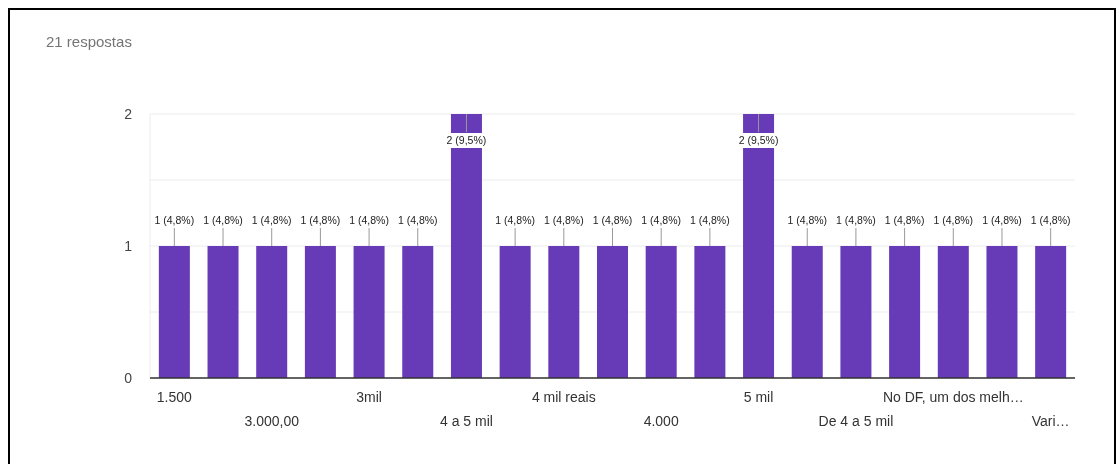 The image size is (1116, 464). I want to click on y-tick-label: 2, so click(128, 113).